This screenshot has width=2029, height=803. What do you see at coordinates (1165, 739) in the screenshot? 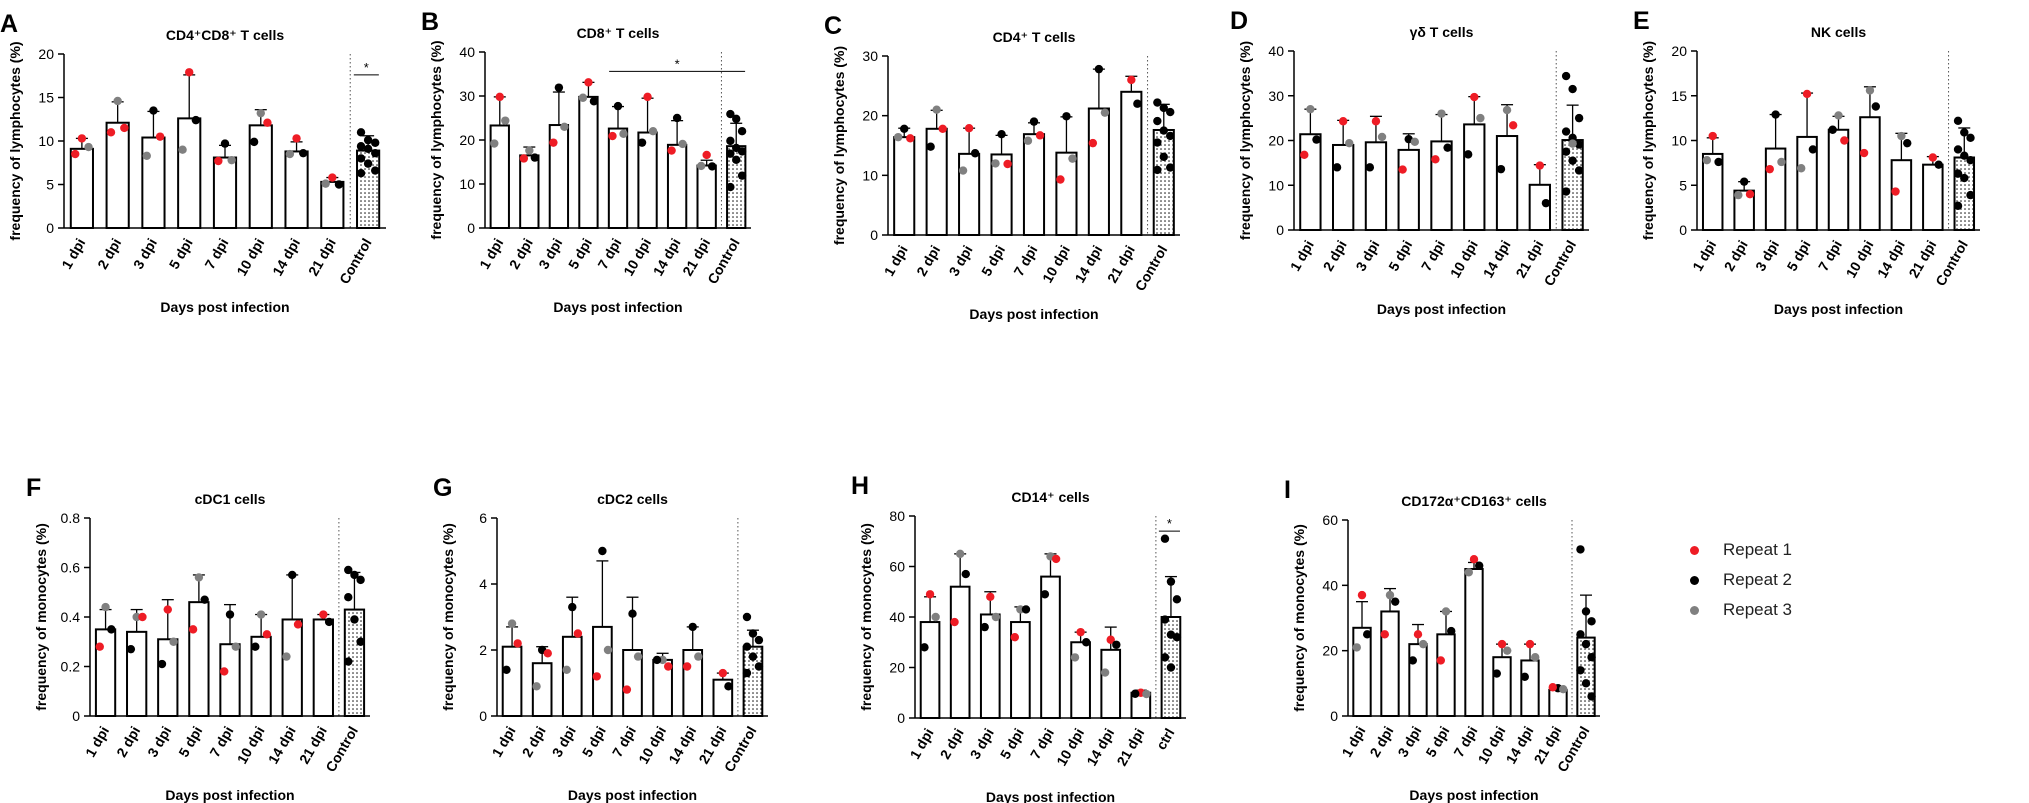
I see `x-tick-label: ctrl` at bounding box center [1165, 739].